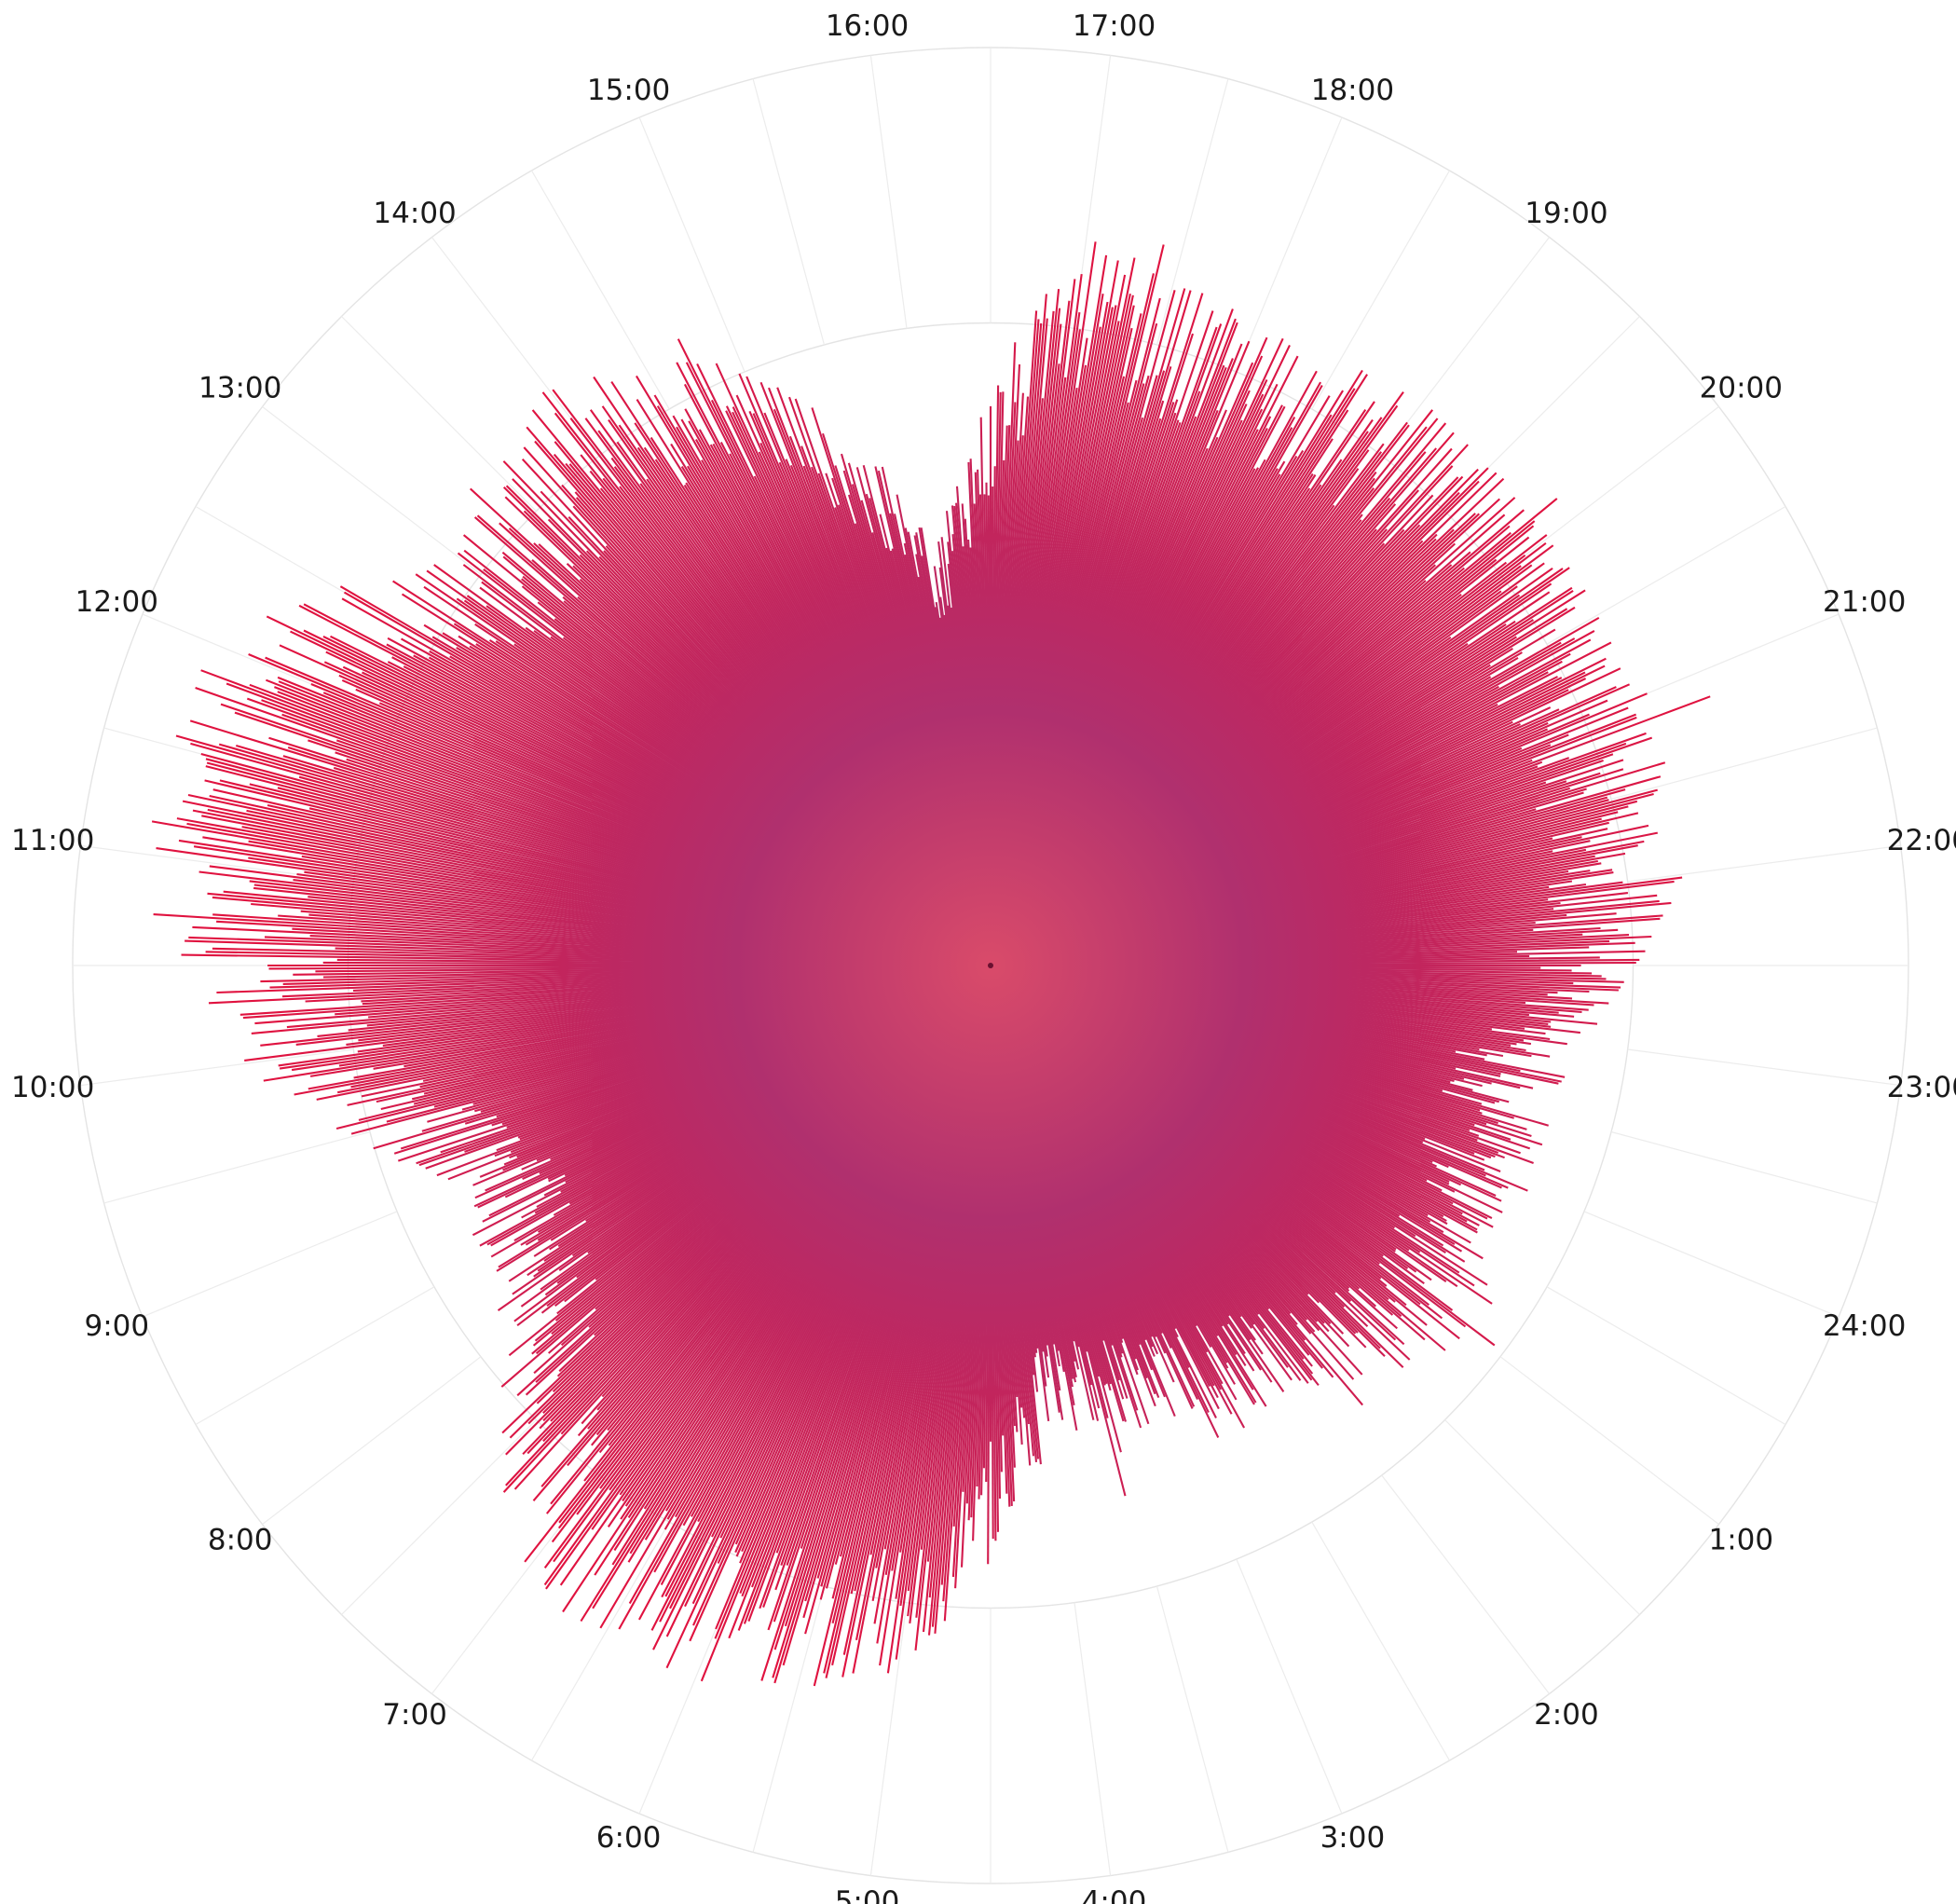  I want to click on bar, so click(1207, 1054).